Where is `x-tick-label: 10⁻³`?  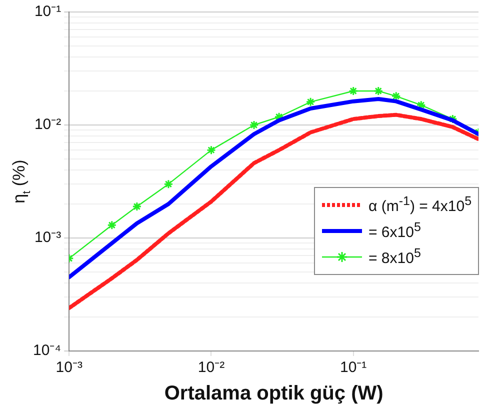 x-tick-label: 10⁻³ is located at coordinates (69, 367).